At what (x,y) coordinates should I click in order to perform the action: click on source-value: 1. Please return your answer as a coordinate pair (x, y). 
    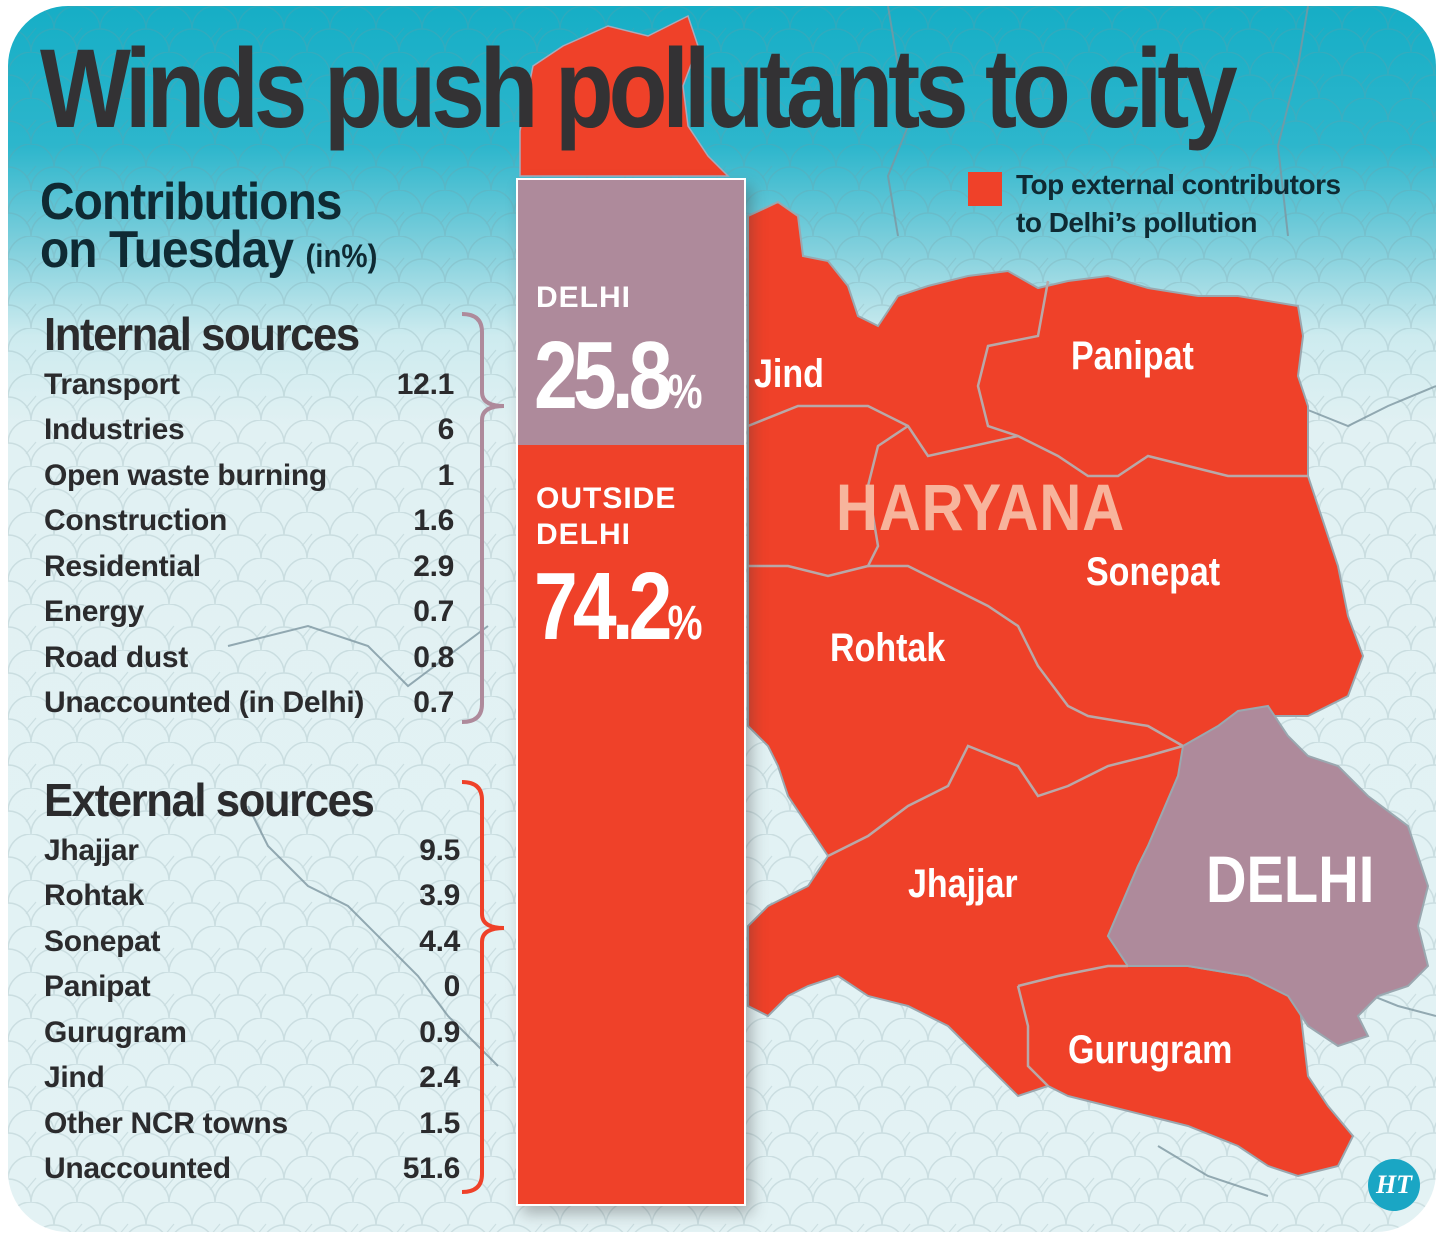
    Looking at the image, I should click on (446, 475).